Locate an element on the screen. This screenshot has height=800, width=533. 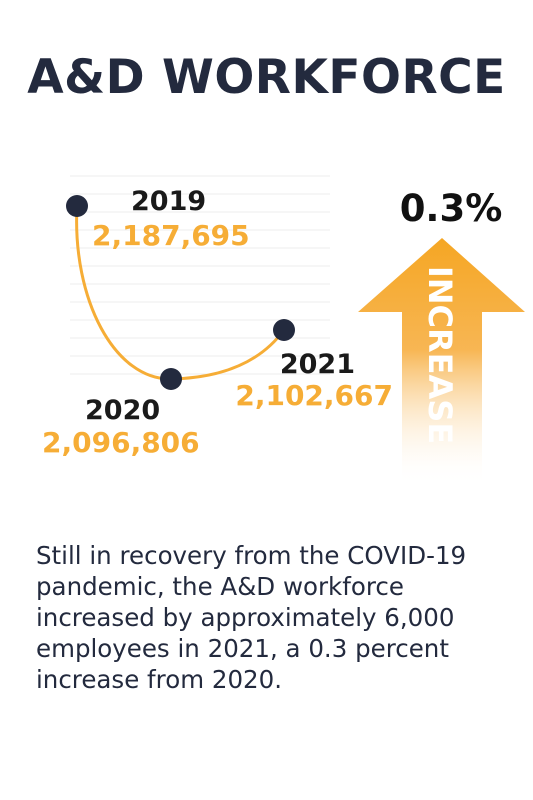
increase-label: INCREASE is located at coordinates (440, 355).